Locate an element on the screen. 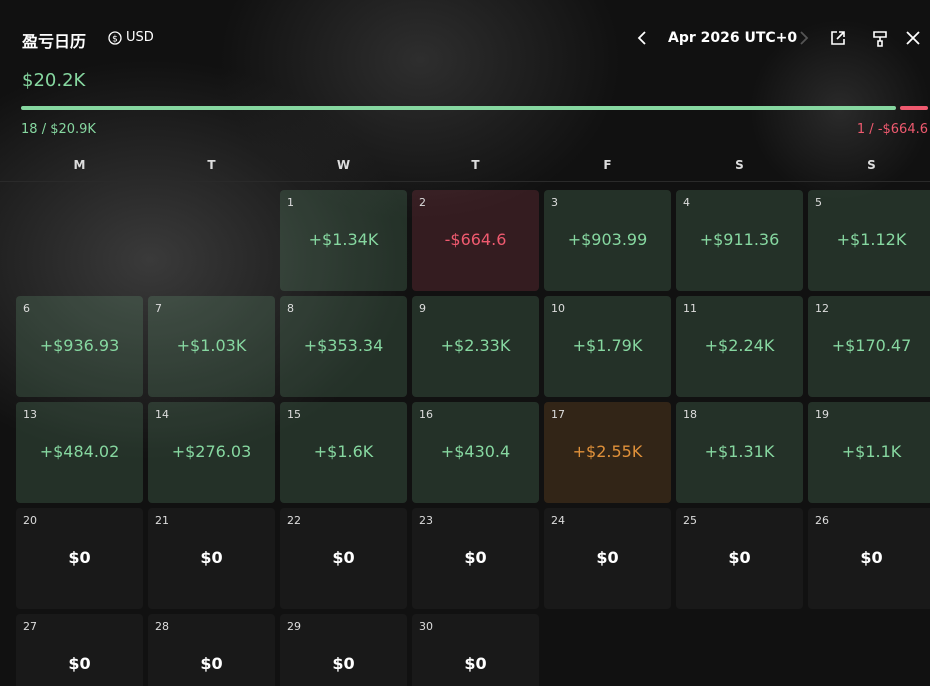  day-cell: 17 +$2.55K is located at coordinates (607, 452).